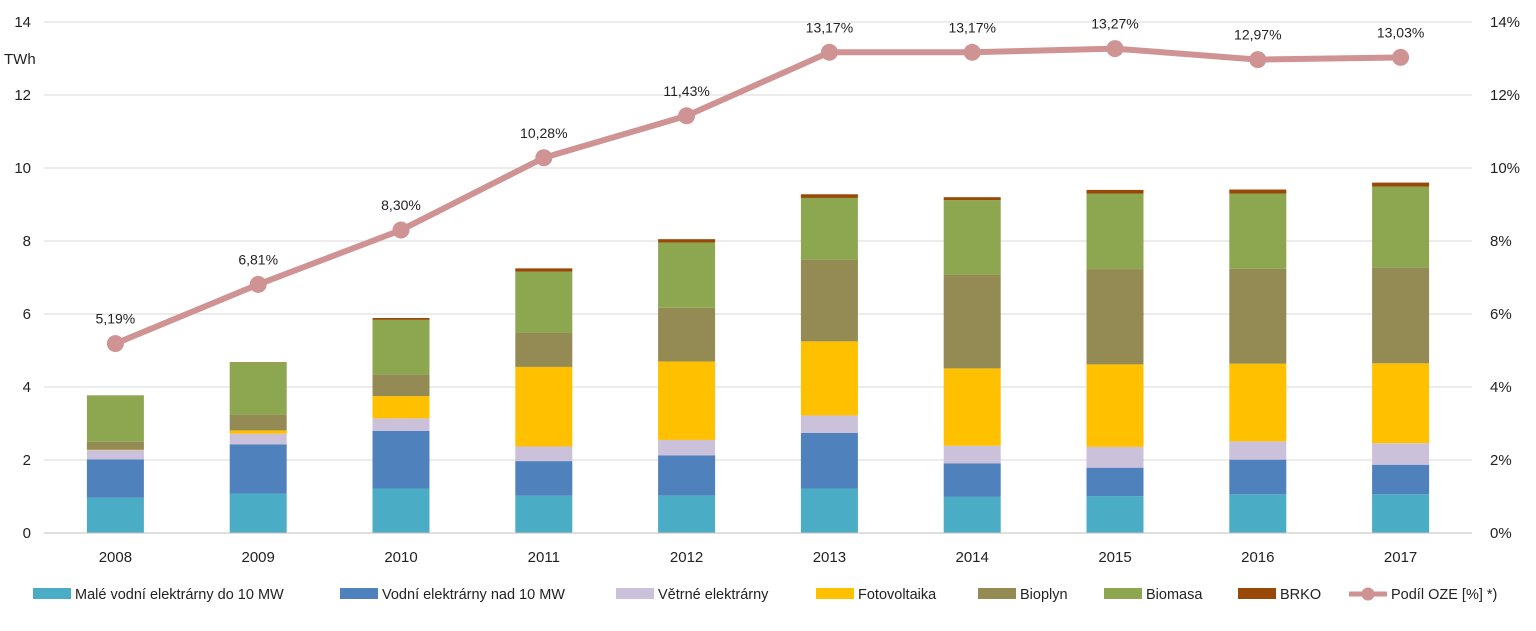 This screenshot has height=631, width=1536. What do you see at coordinates (401, 205) in the screenshot?
I see `share-data-label: 8,30%` at bounding box center [401, 205].